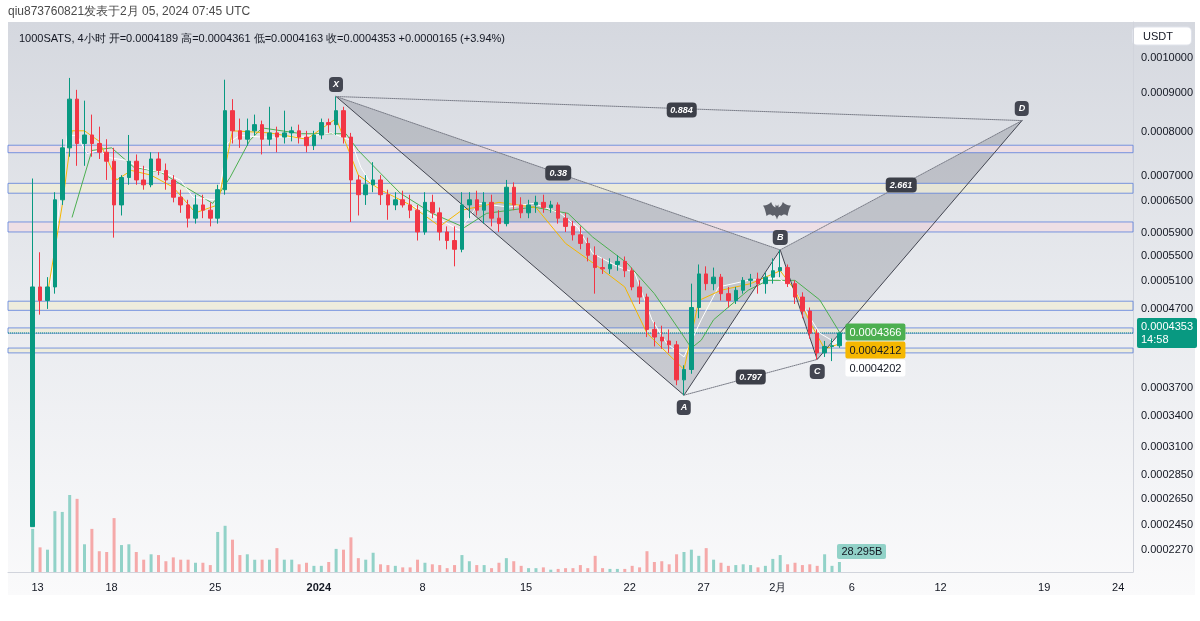 This screenshot has width=1200, height=621. Describe the element at coordinates (940, 586) in the screenshot. I see `x-tick-label: 12` at that location.